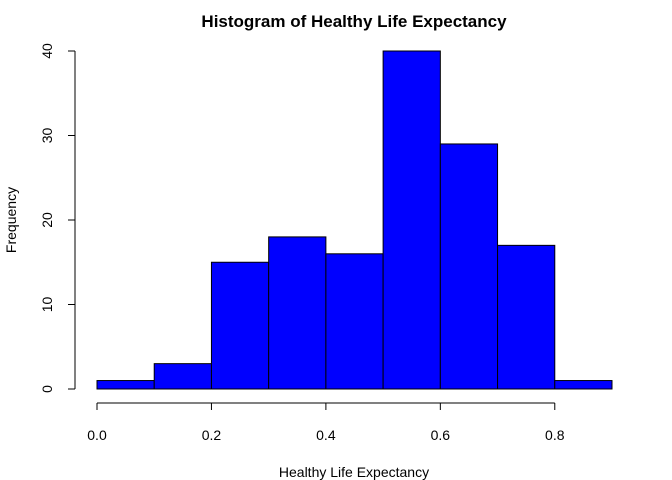 This screenshot has height=480, width=672. What do you see at coordinates (555, 435) in the screenshot?
I see `x-tick-label: 0.8` at bounding box center [555, 435].